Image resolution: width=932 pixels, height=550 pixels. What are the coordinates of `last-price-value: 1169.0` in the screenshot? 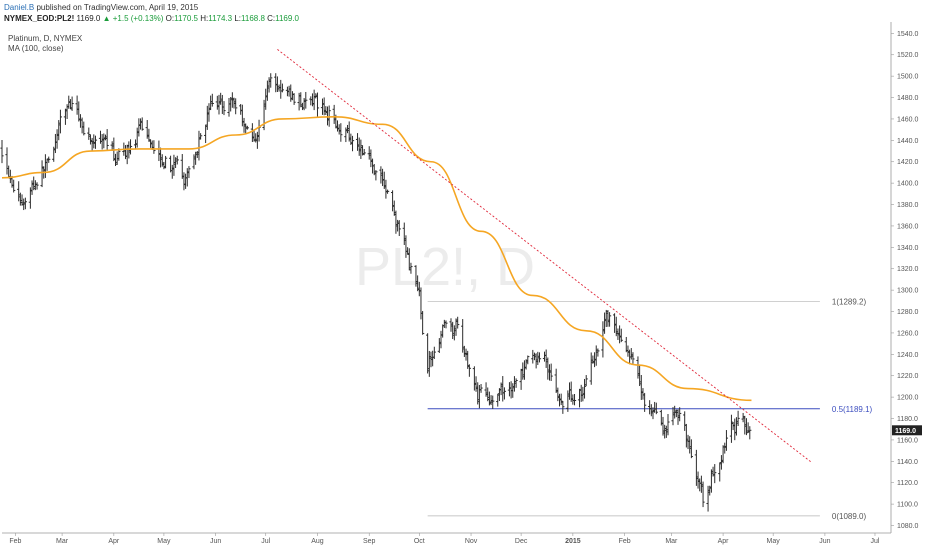 It's located at (88, 18).